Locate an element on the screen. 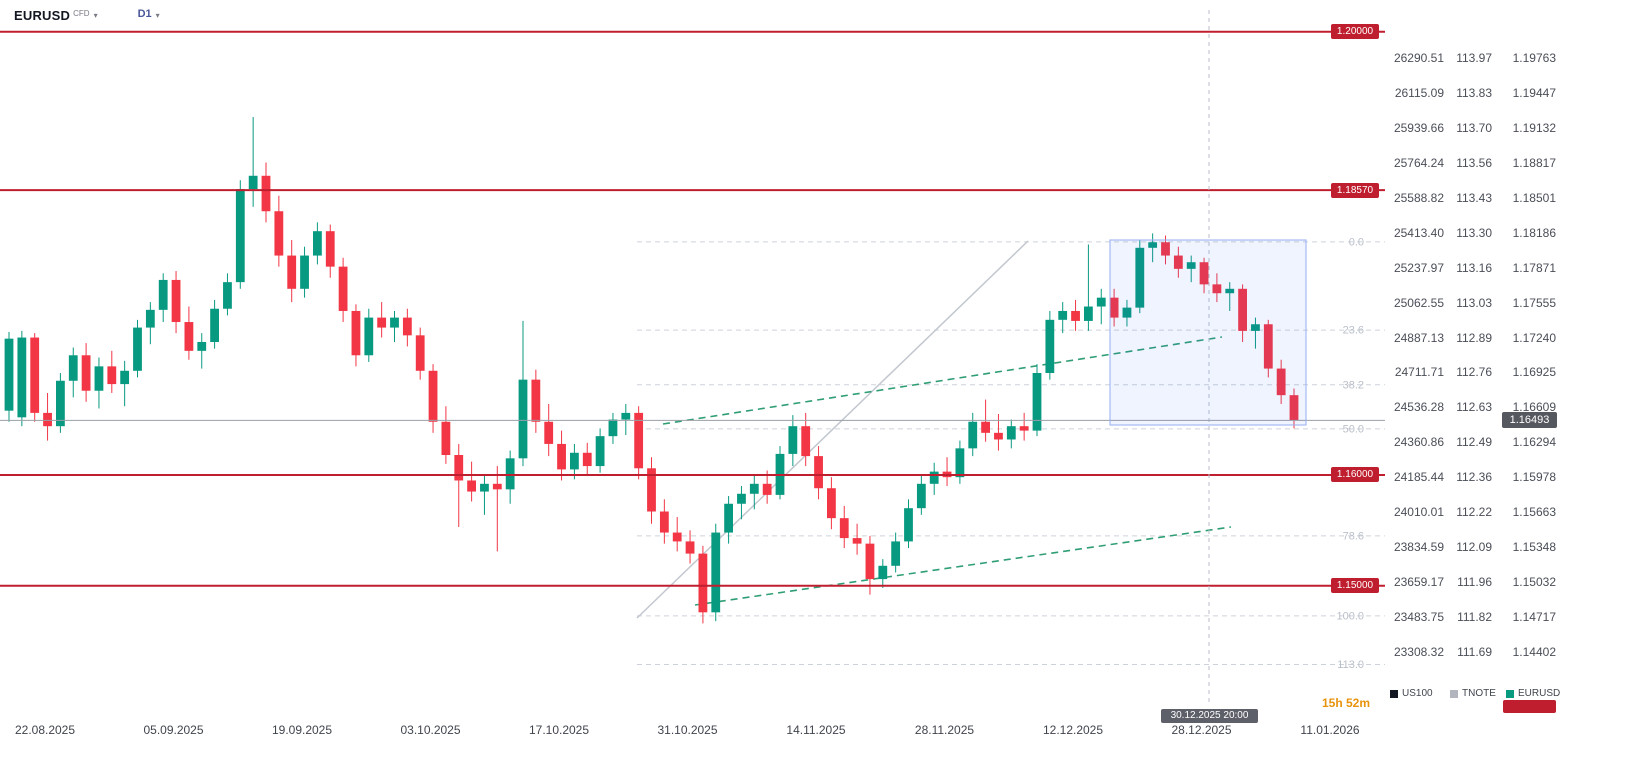 The image size is (1635, 779). legend-item-us100: US100 is located at coordinates (1411, 693).